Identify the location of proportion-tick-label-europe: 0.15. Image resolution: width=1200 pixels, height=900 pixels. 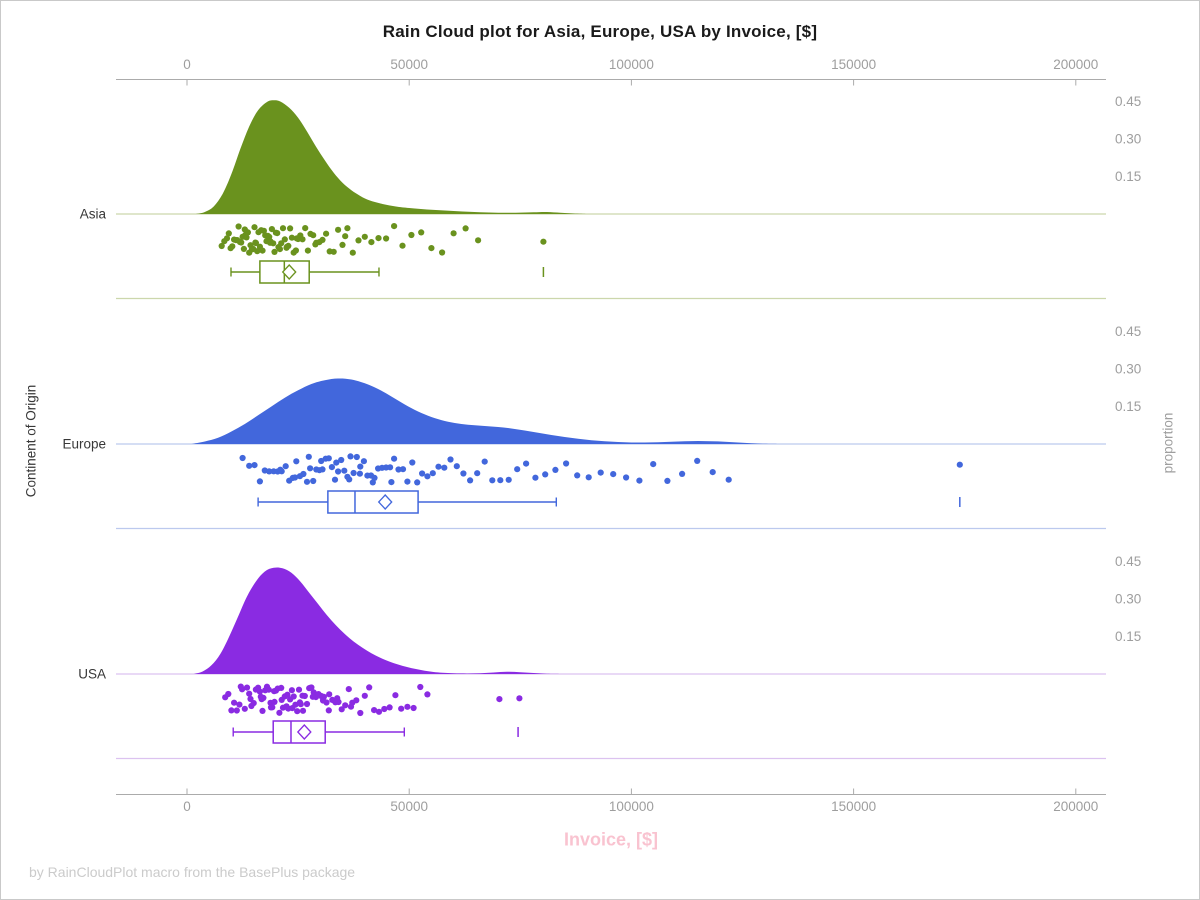
(1128, 406).